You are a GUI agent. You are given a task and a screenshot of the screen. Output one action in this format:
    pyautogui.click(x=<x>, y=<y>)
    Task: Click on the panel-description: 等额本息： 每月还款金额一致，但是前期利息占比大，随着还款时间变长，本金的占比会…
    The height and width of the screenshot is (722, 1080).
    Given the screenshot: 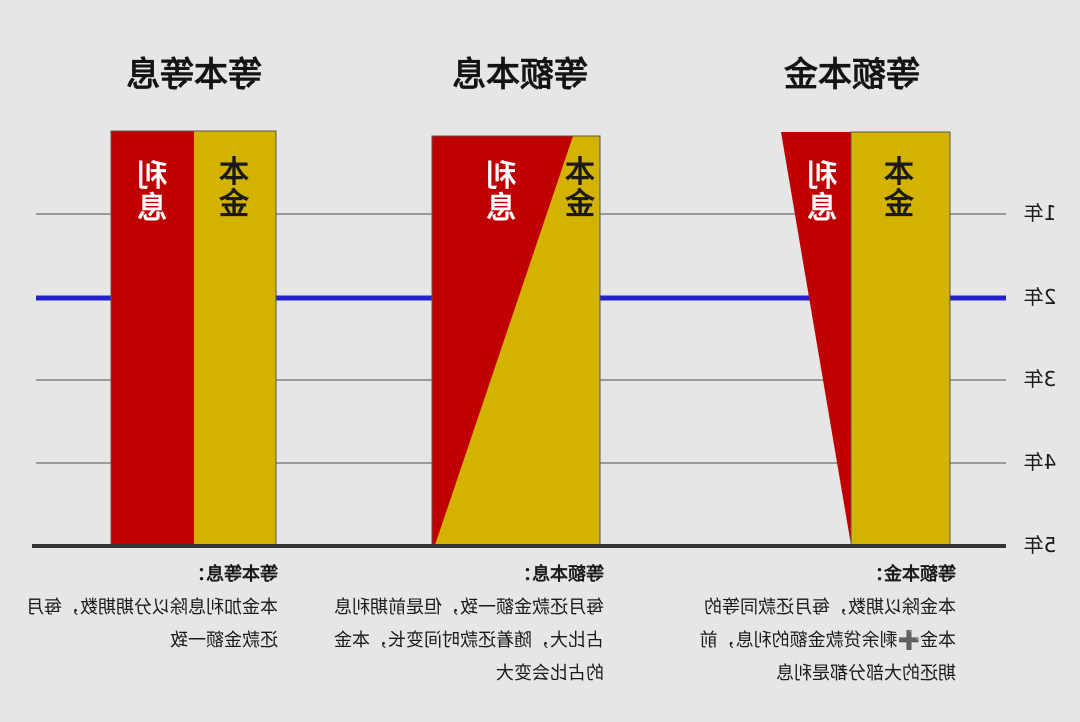 What is the action you would take?
    pyautogui.click(x=463, y=624)
    